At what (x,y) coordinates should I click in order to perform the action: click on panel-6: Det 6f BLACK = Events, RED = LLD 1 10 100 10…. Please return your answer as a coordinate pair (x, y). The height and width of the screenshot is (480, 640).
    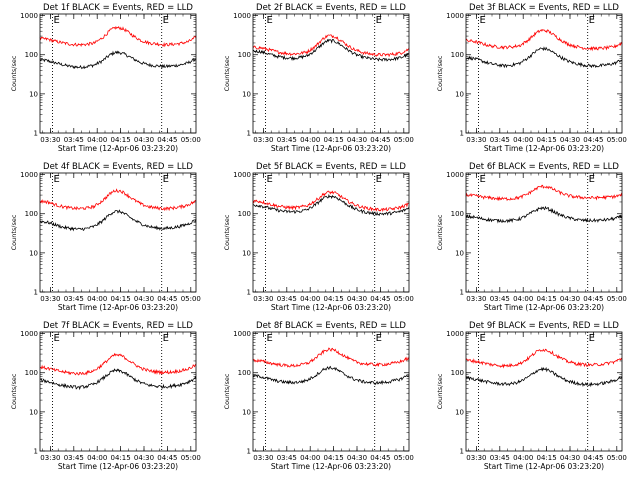
    Looking at the image, I should click on (531, 237).